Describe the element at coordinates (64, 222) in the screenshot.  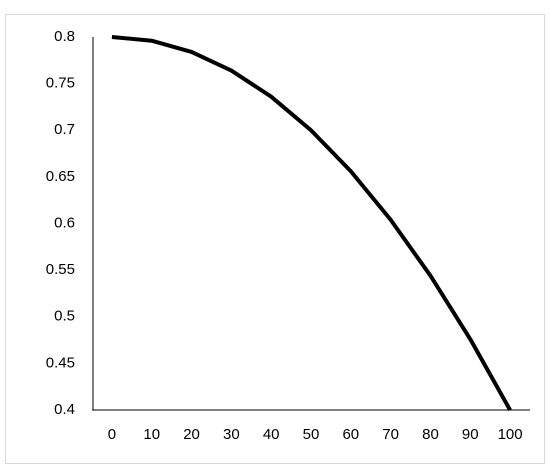
I see `y-tick-label: 0.6` at that location.